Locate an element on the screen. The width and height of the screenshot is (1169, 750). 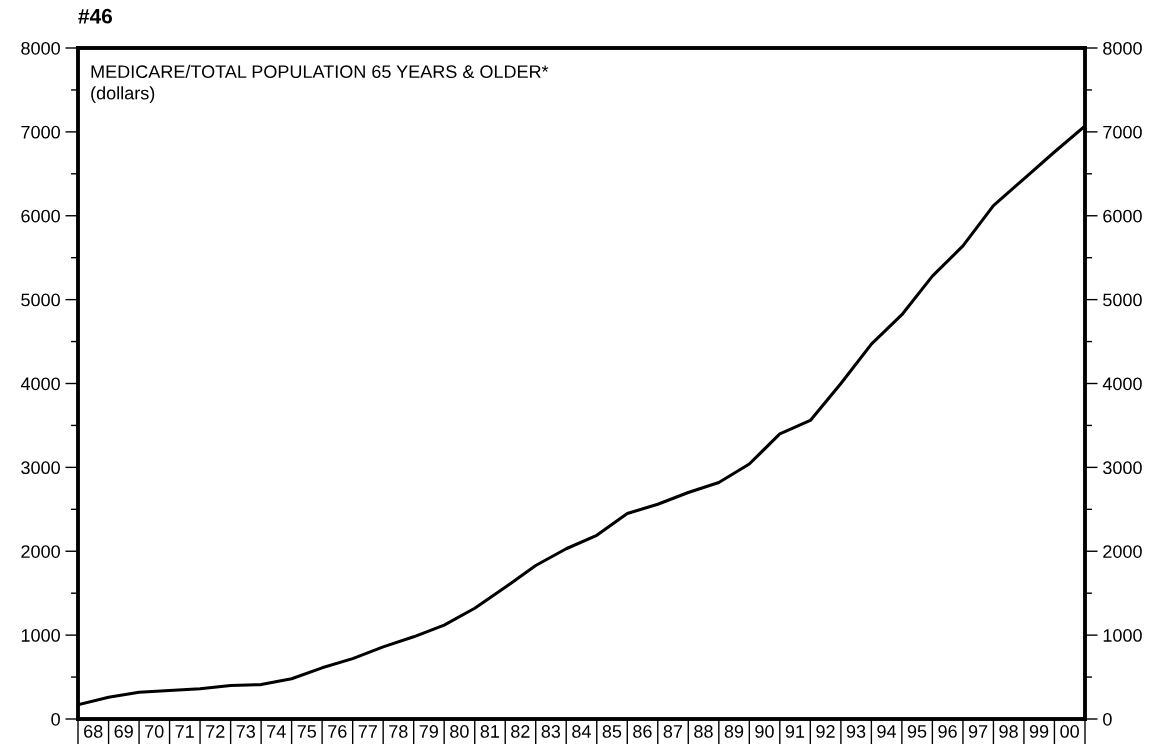
x-tick-label: 75 is located at coordinates (307, 731).